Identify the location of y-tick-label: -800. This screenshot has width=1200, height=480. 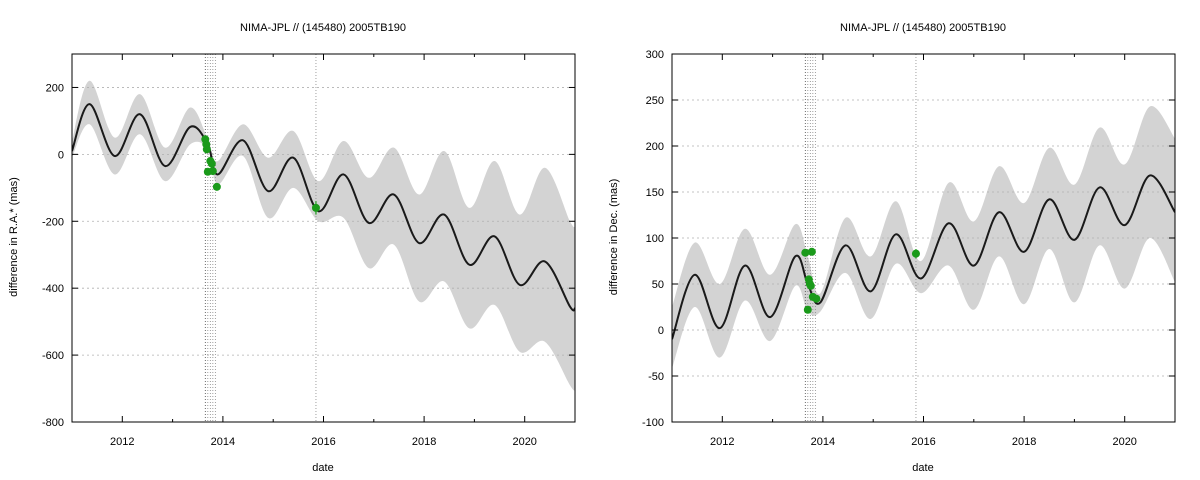
(53, 423).